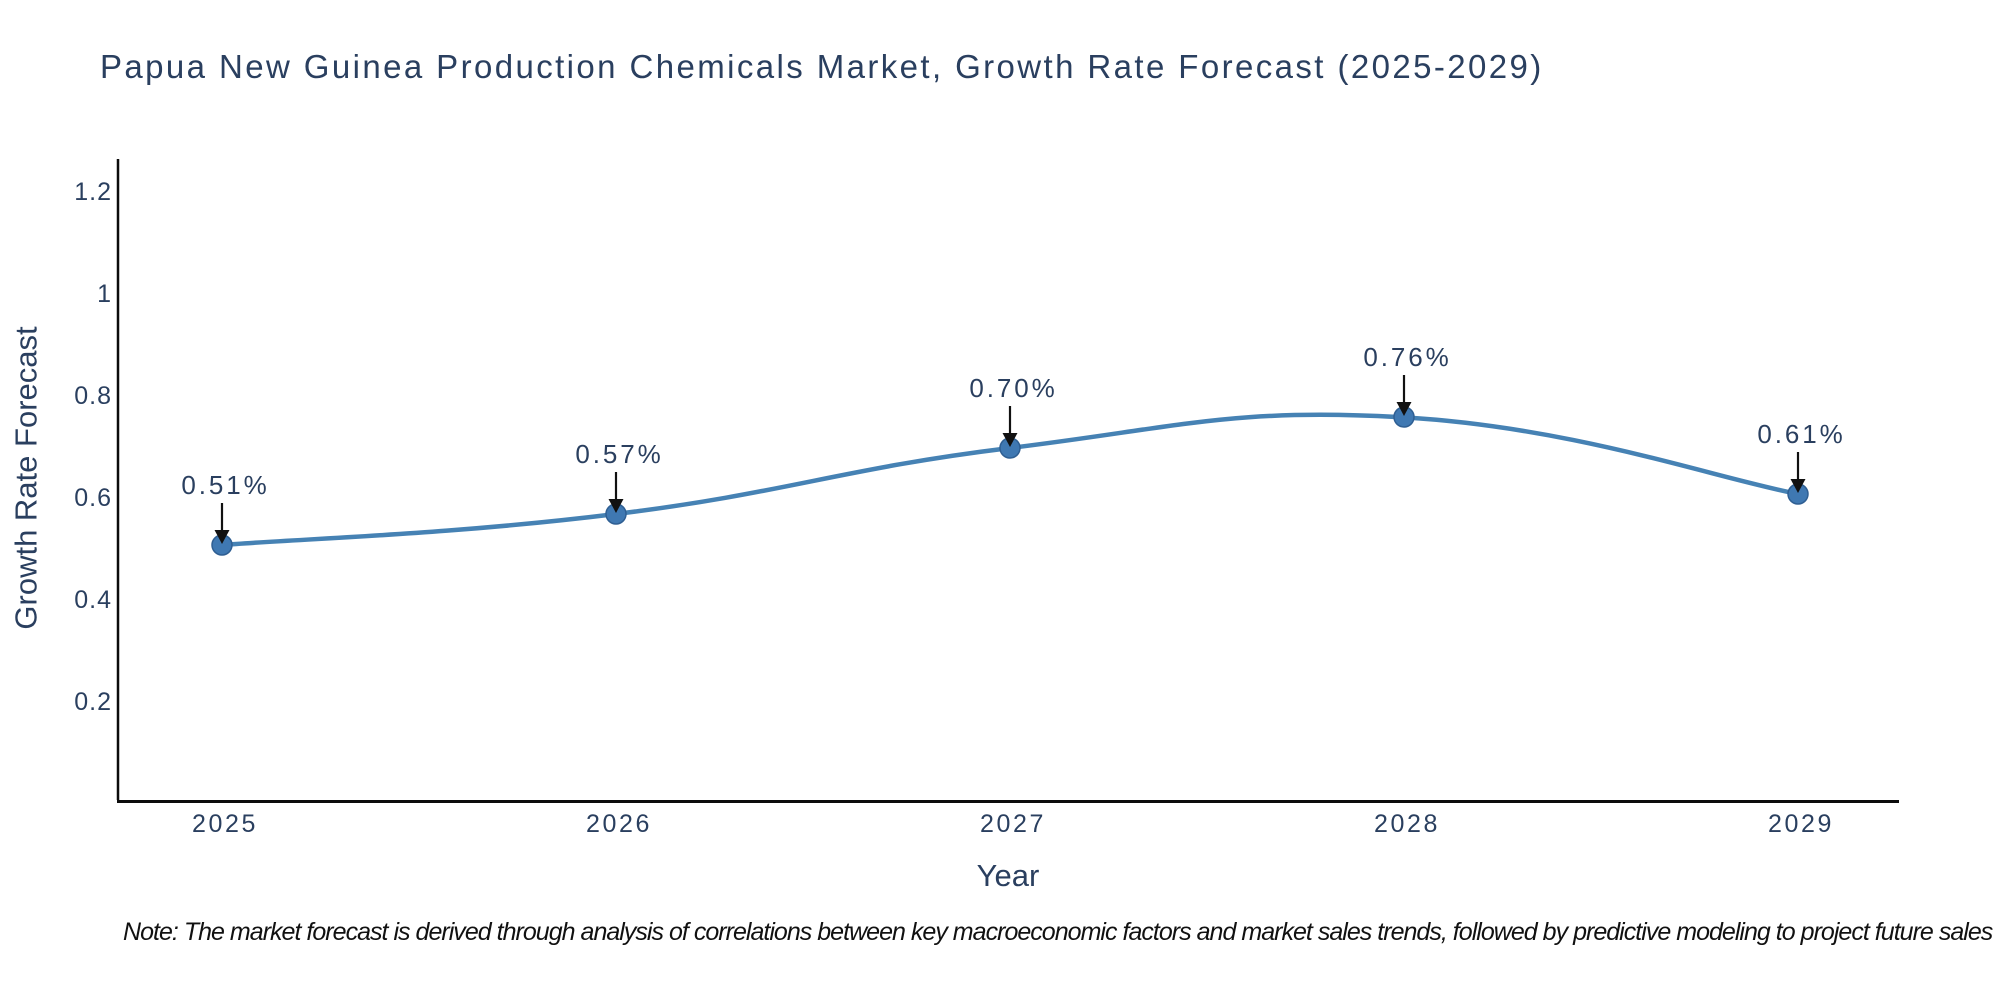  What do you see at coordinates (619, 824) in the screenshot?
I see `svg-text: 2026` at bounding box center [619, 824].